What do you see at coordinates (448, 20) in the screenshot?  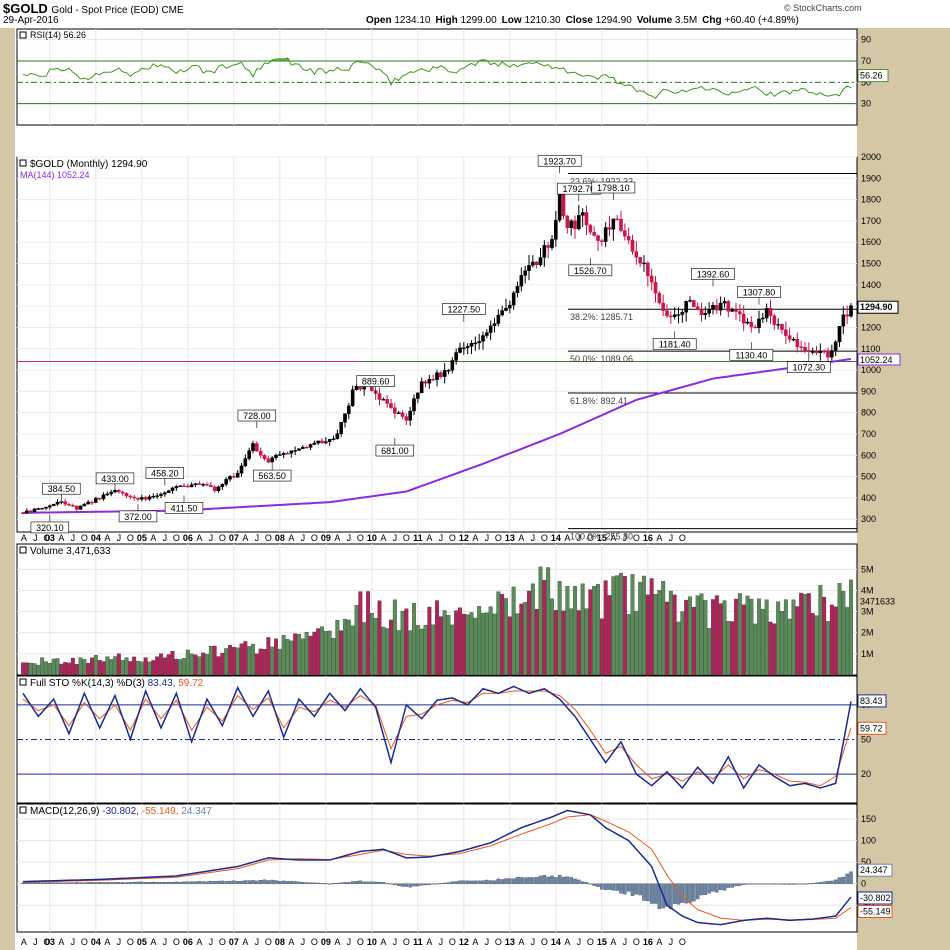 I see `ohlc-label-1: High` at bounding box center [448, 20].